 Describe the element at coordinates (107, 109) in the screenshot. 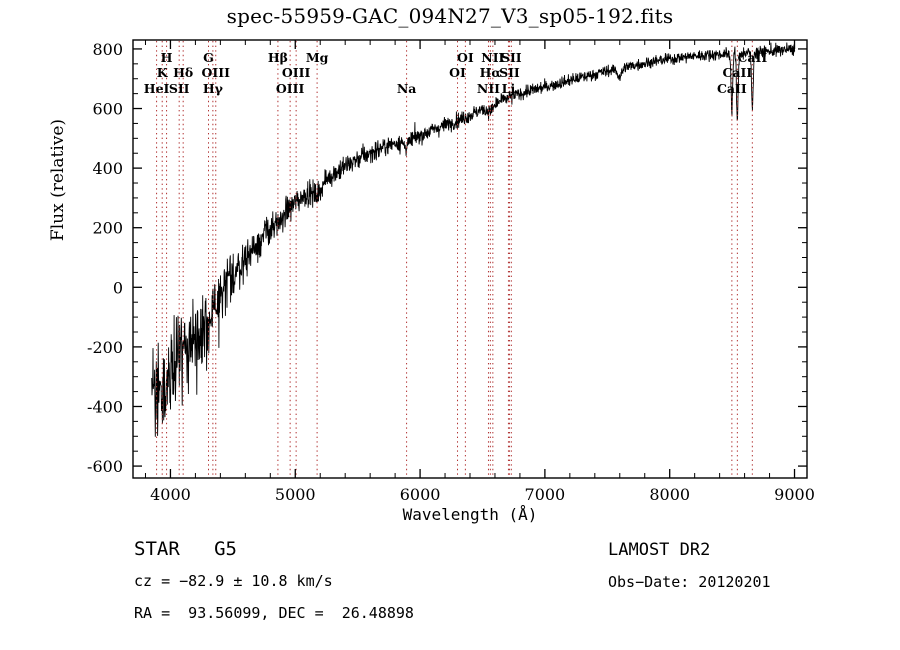

I see `y-tick-label-600: 600` at that location.